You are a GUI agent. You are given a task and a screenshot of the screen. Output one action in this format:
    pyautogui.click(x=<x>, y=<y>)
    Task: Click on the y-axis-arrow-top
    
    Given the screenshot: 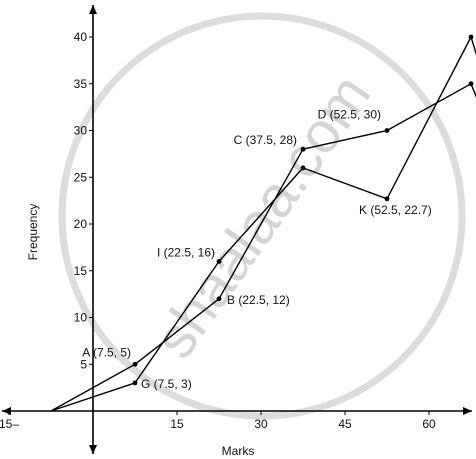 What is the action you would take?
    pyautogui.click(x=93, y=9)
    